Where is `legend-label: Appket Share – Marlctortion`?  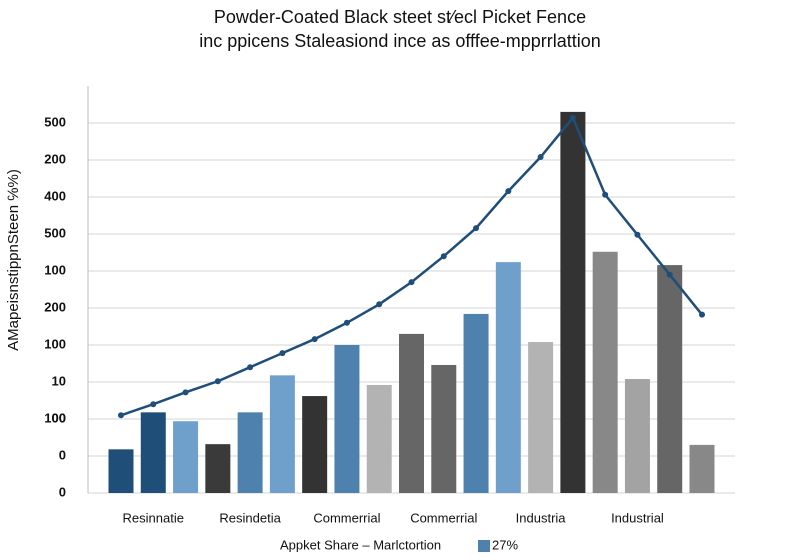 legend-label: Appket Share – Marlctortion is located at coordinates (360, 544).